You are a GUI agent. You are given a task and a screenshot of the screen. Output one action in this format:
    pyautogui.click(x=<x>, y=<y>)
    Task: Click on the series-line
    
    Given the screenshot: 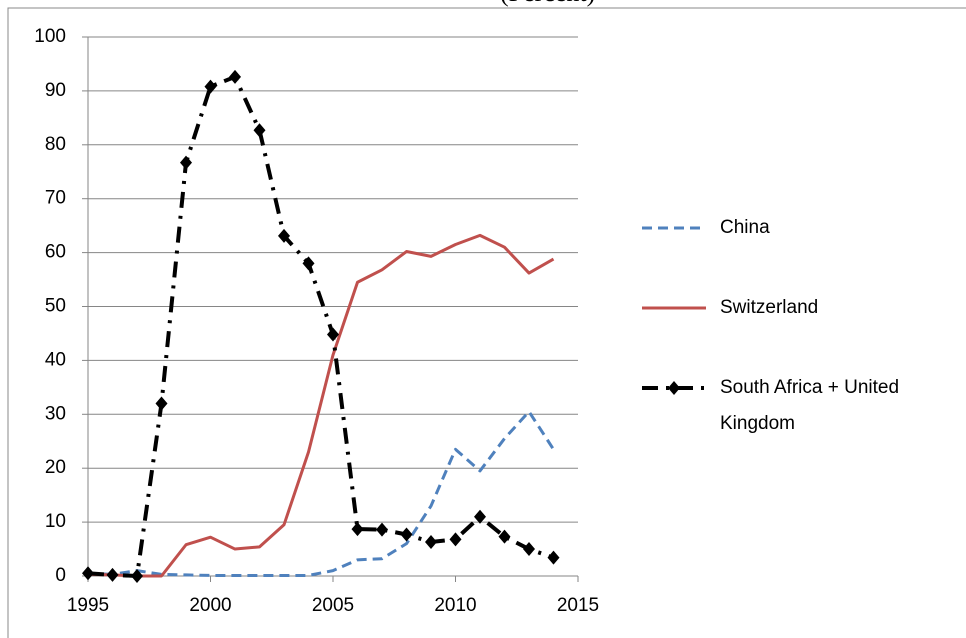 What is the action you would take?
    pyautogui.click(x=321, y=493)
    